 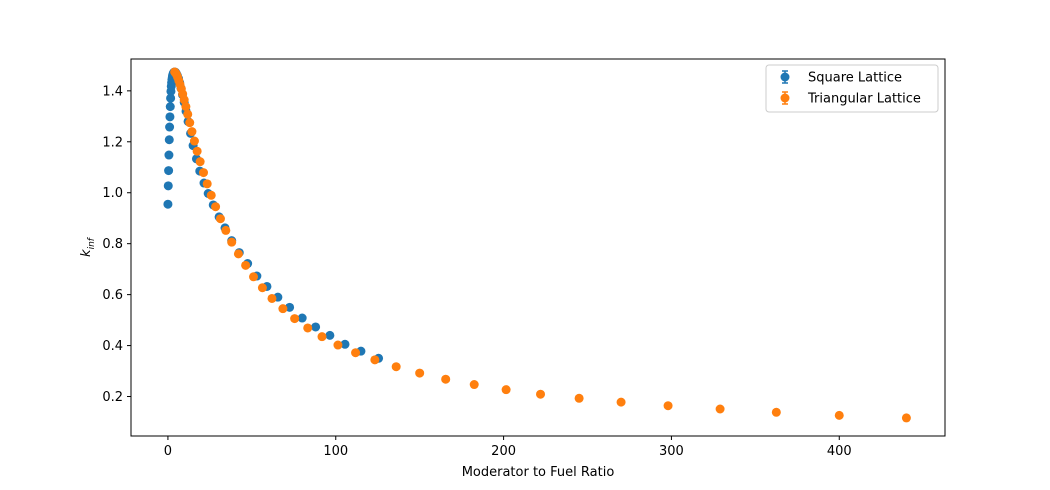 What do you see at coordinates (92, 242) in the screenshot?
I see `y-axis-label-subscript: inf` at bounding box center [92, 242].